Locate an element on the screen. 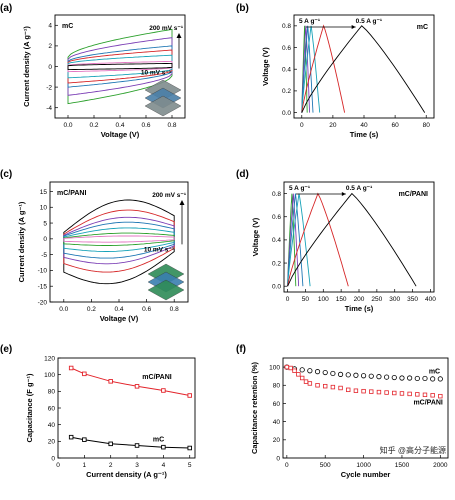  cv-curve-150mV is located at coordinates (119, 241).